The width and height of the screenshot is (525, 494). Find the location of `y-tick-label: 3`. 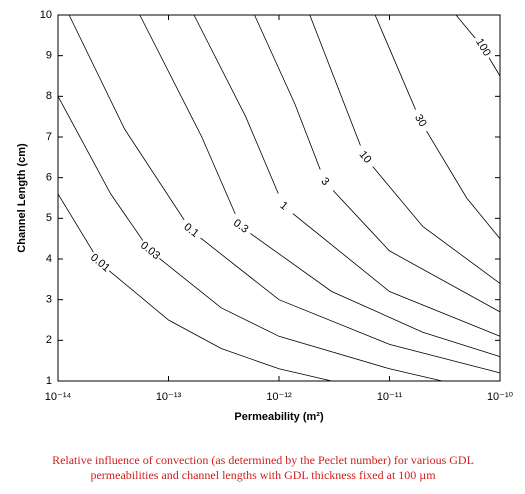

y-tick-label: 3 is located at coordinates (49, 300).